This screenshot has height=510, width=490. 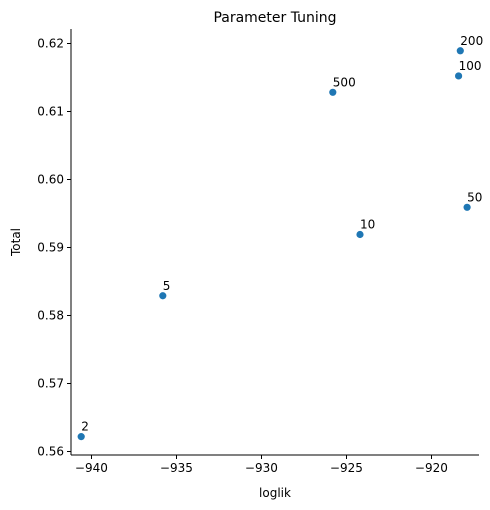 I want to click on point-label: 200, so click(x=471, y=41).